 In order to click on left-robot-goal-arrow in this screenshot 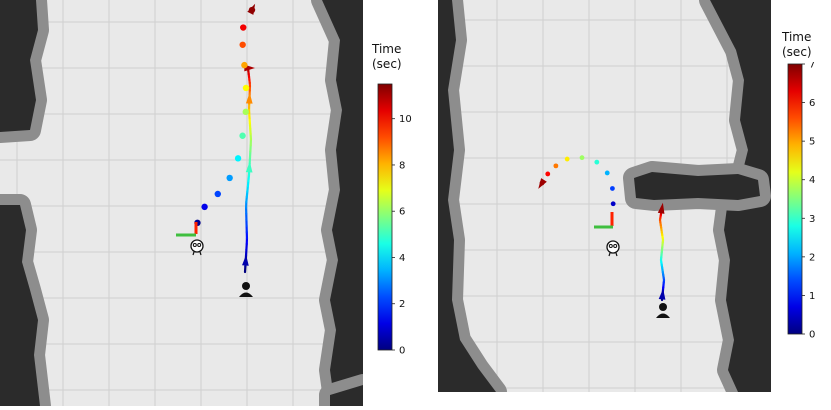, I will do `click(251, 9)`.